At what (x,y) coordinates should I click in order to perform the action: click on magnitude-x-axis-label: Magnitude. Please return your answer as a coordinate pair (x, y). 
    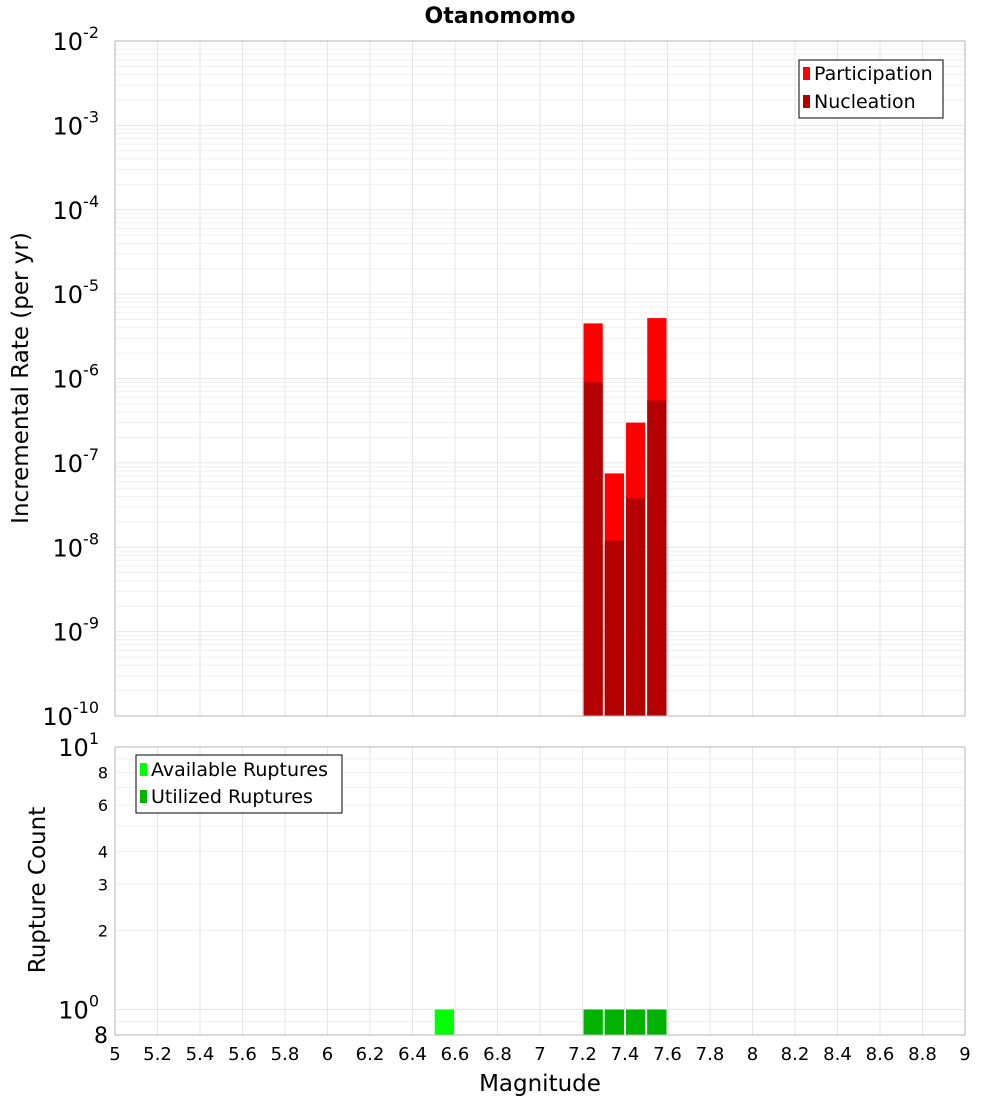
    Looking at the image, I should click on (540, 1084).